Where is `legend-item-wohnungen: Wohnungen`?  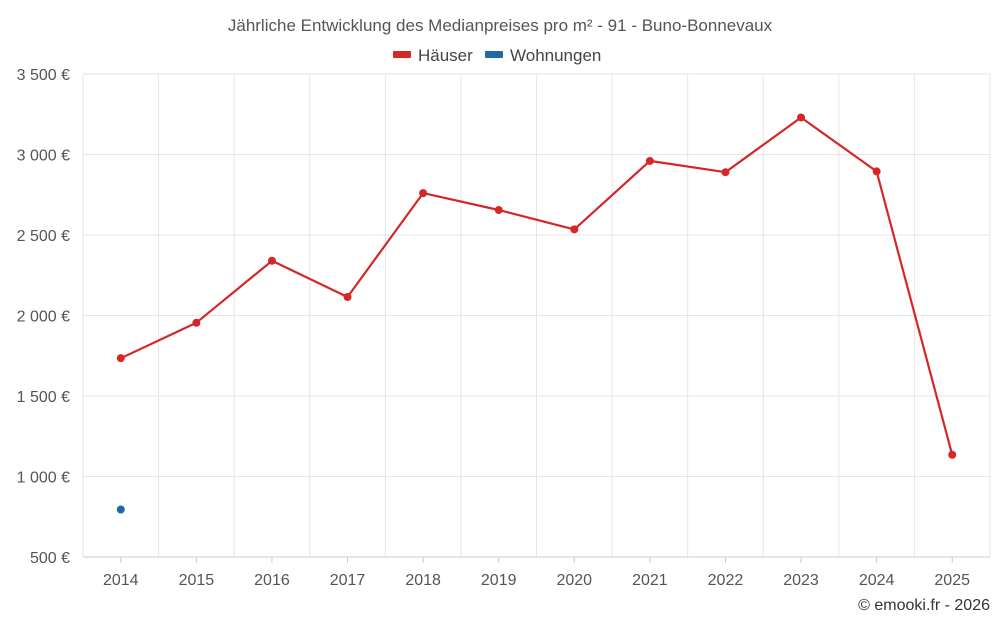
legend-item-wohnungen: Wohnungen is located at coordinates (543, 55).